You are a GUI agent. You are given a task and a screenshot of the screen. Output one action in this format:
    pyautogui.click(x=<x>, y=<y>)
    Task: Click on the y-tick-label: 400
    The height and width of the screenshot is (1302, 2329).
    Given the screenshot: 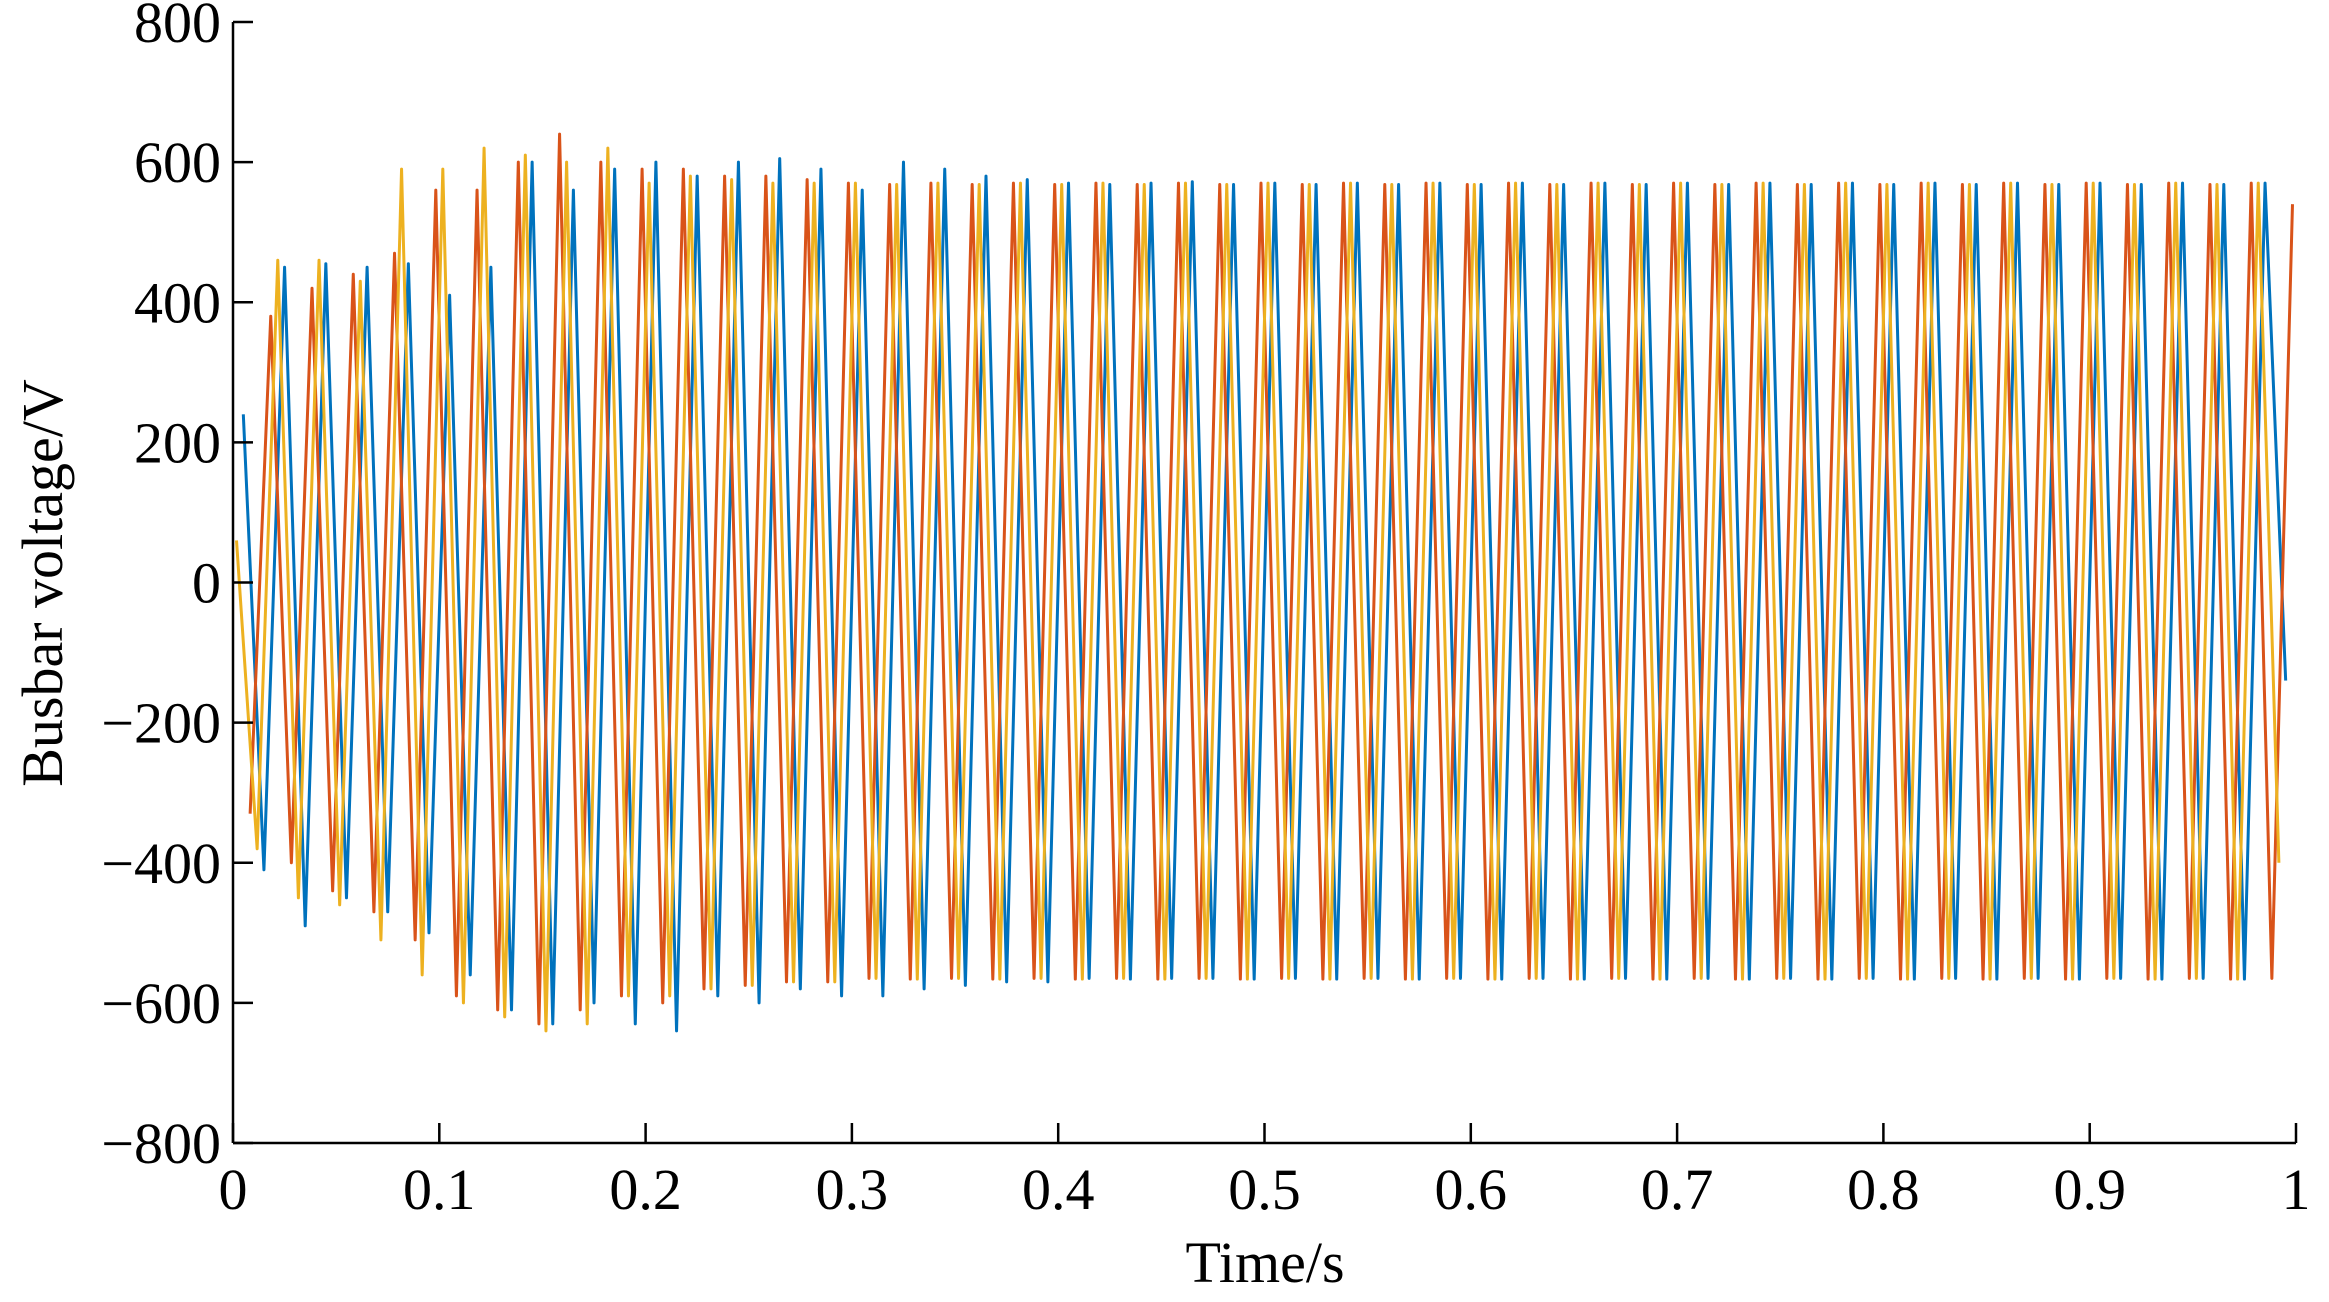 What is the action you would take?
    pyautogui.click(x=177, y=302)
    